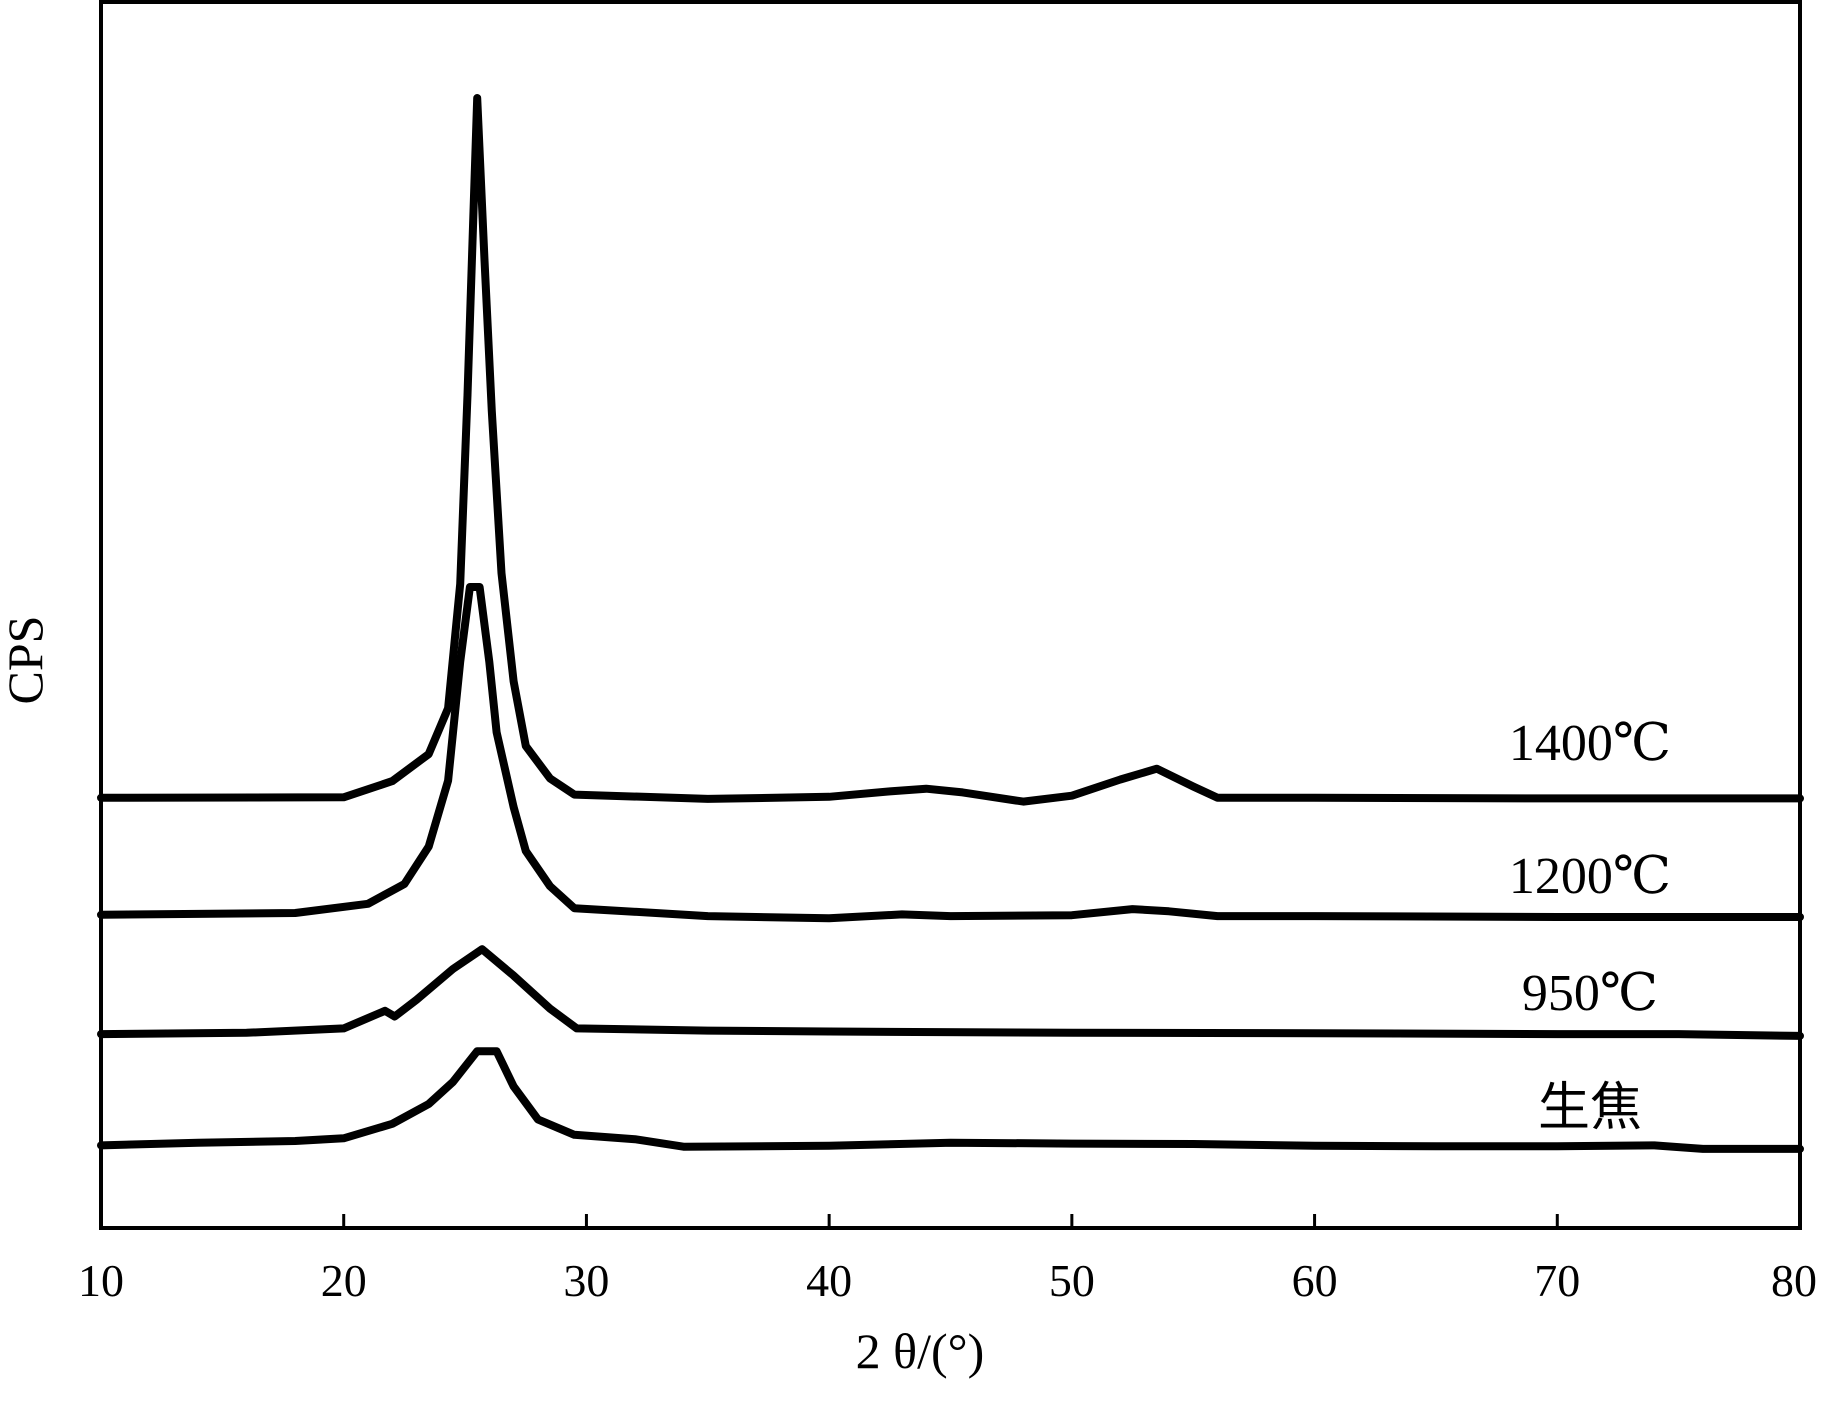 This screenshot has width=1832, height=1411. Describe the element at coordinates (101, 1280) in the screenshot. I see `x-tick-label: 10` at that location.